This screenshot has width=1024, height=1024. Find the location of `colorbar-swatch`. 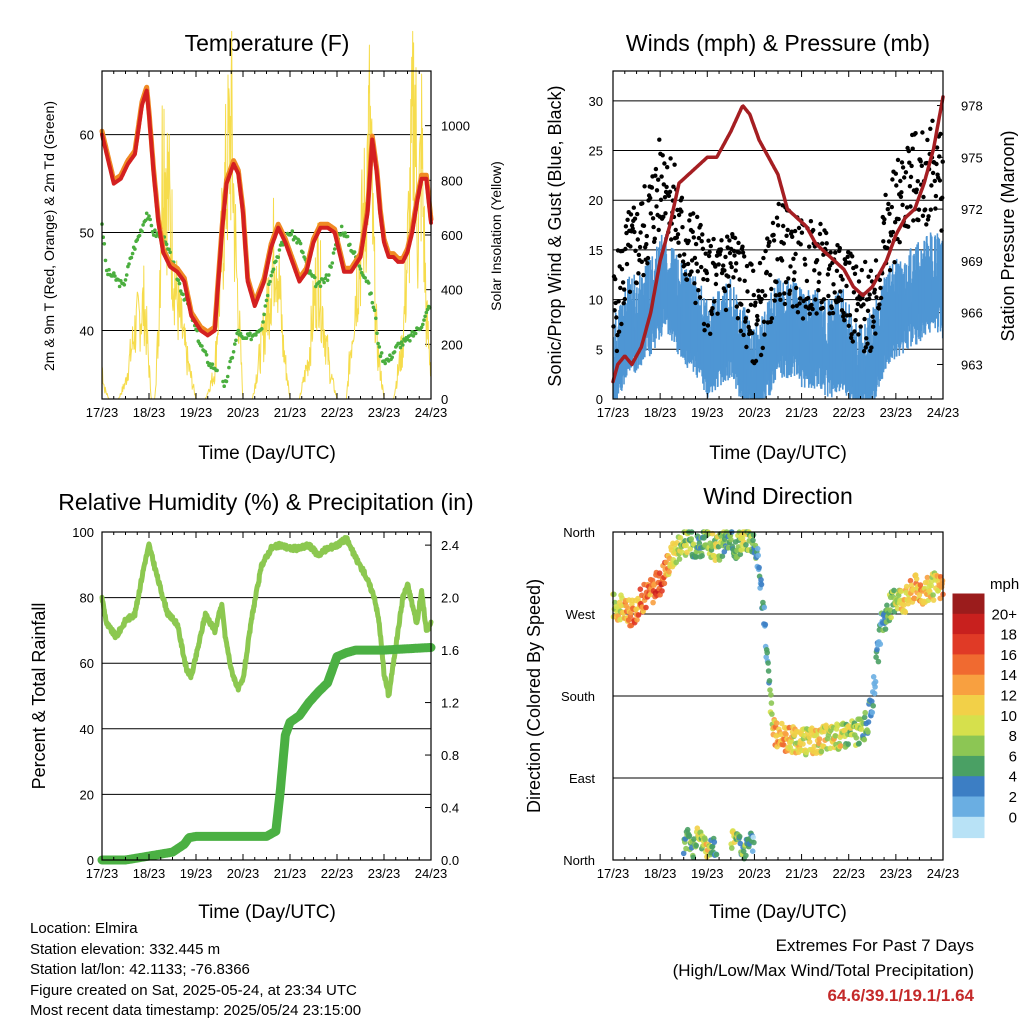

colorbar-swatch is located at coordinates (968, 766).